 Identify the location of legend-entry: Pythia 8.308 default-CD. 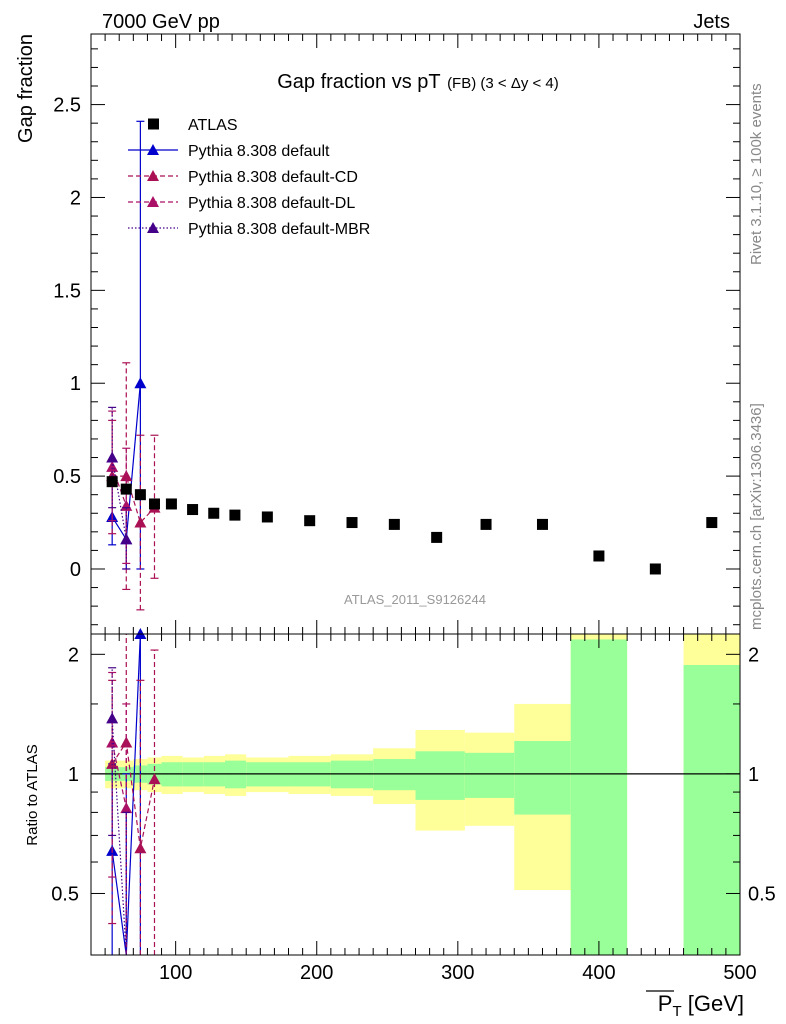
(243, 177).